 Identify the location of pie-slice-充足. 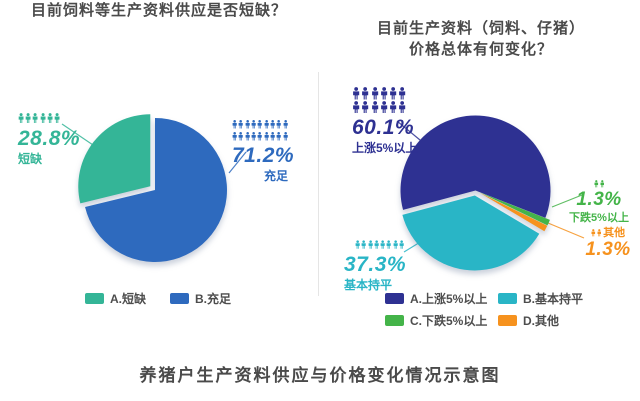
(156, 190).